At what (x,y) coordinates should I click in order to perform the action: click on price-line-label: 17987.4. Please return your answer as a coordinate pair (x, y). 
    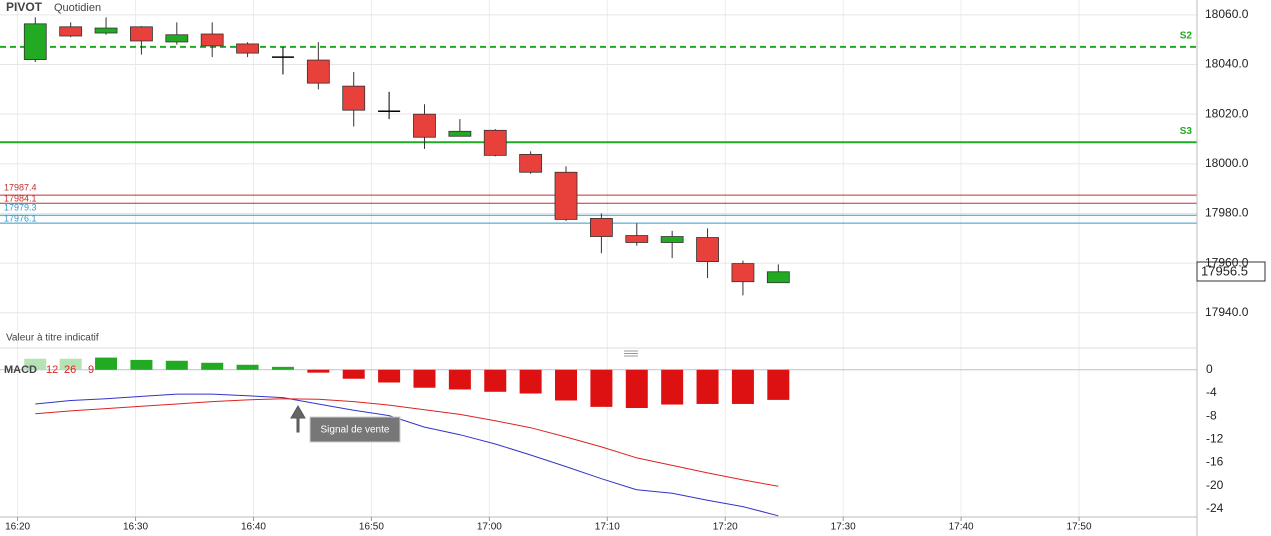
    Looking at the image, I should click on (20, 187).